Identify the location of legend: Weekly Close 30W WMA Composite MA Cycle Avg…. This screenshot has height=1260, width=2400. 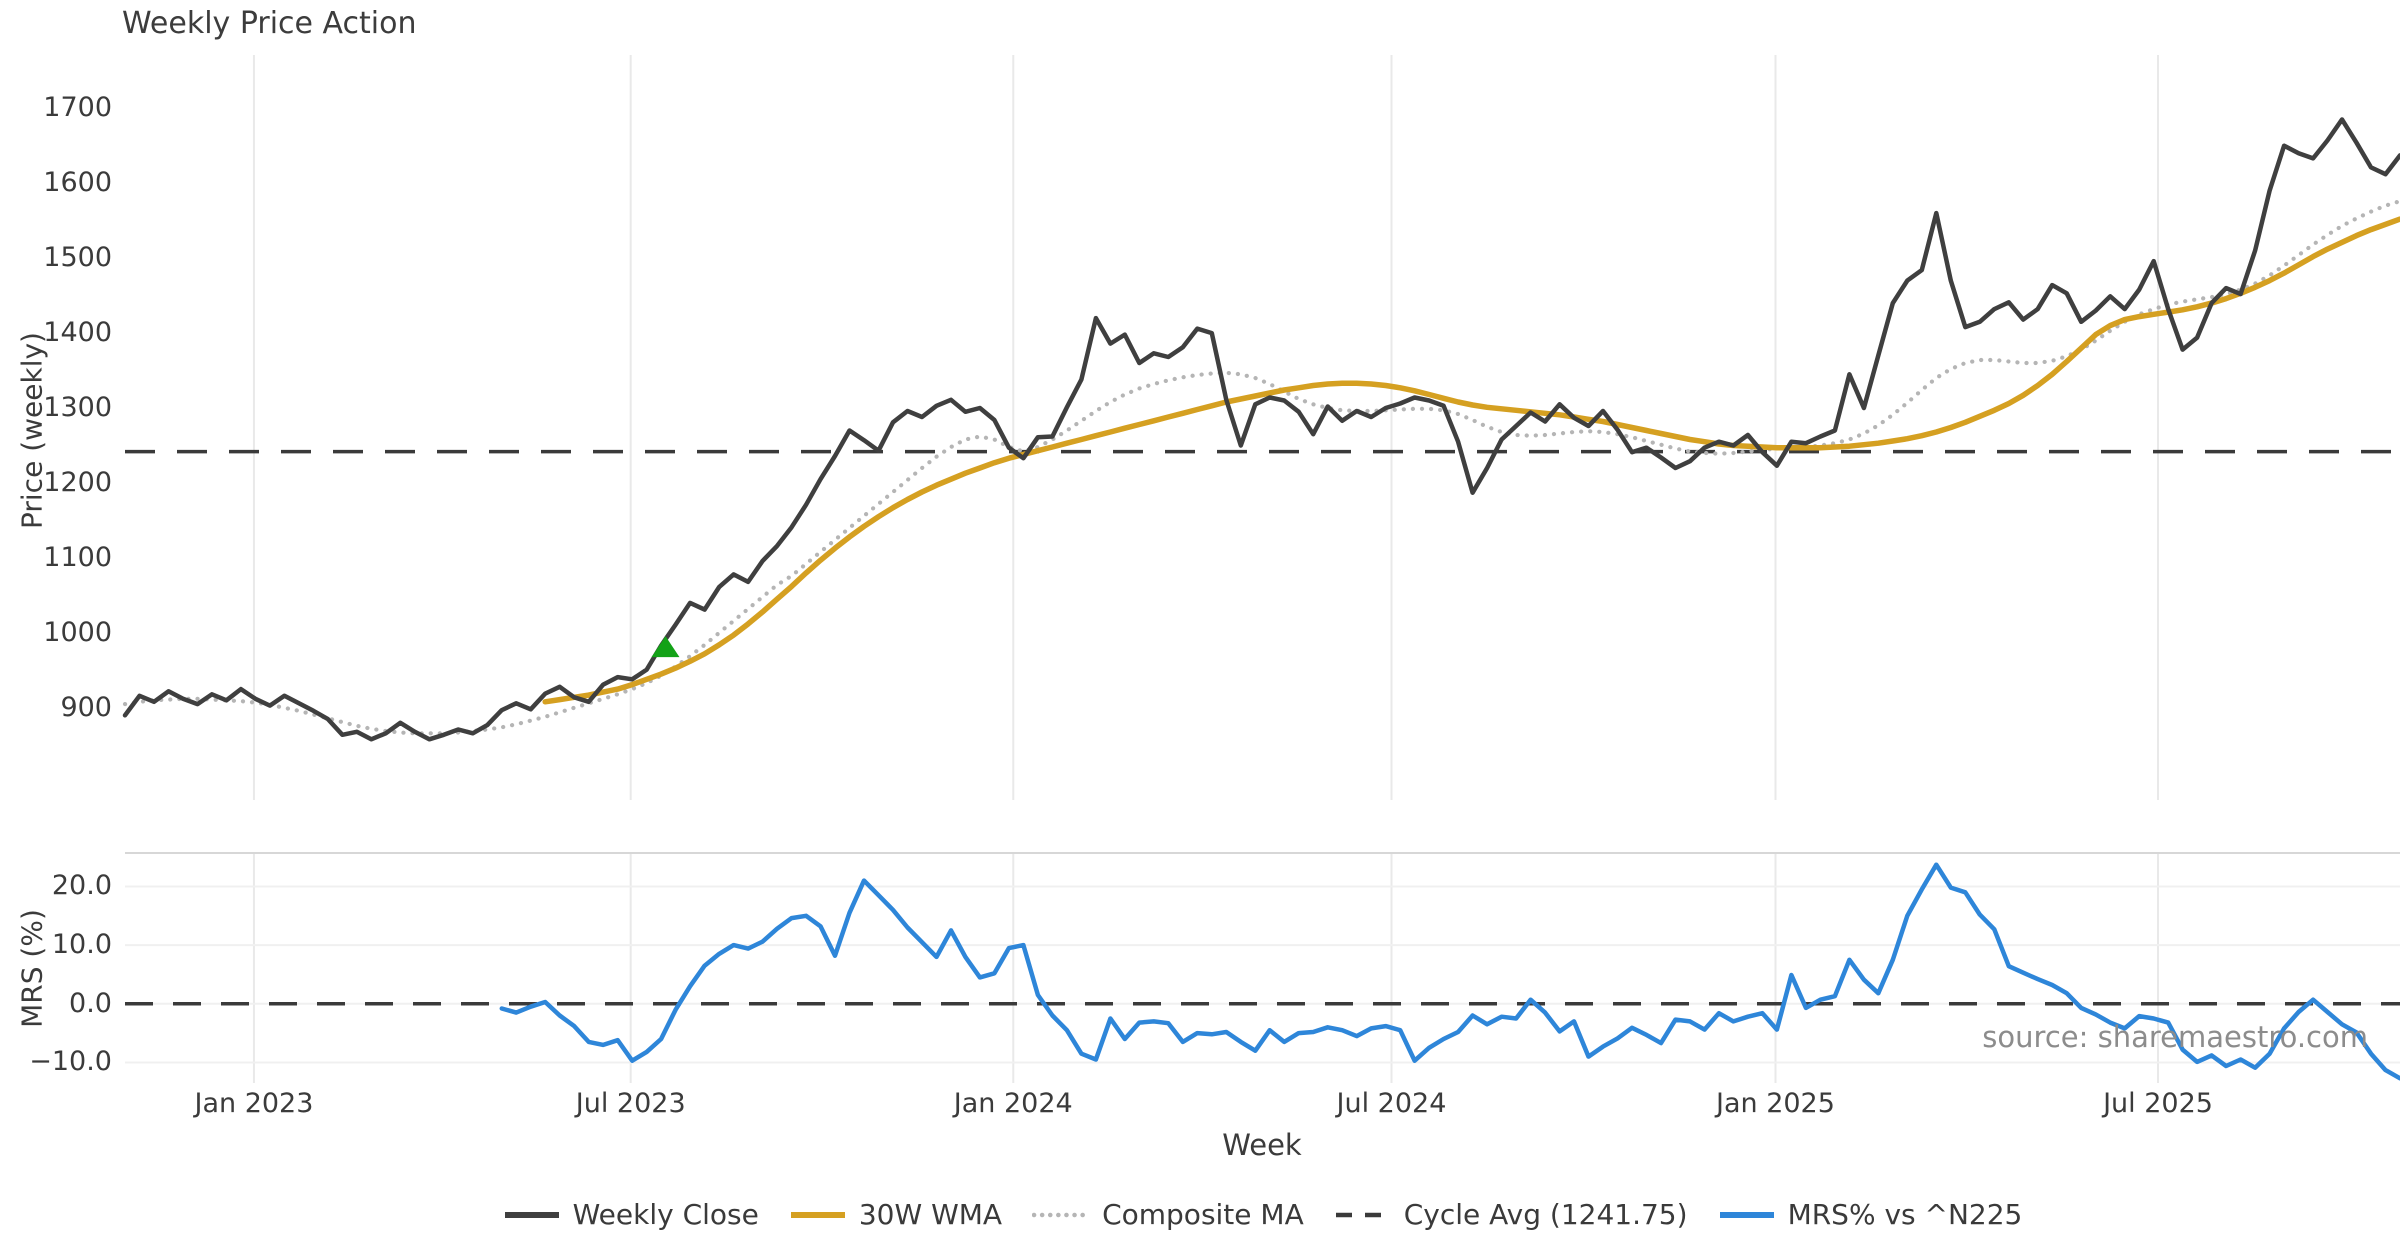
(1262, 1214).